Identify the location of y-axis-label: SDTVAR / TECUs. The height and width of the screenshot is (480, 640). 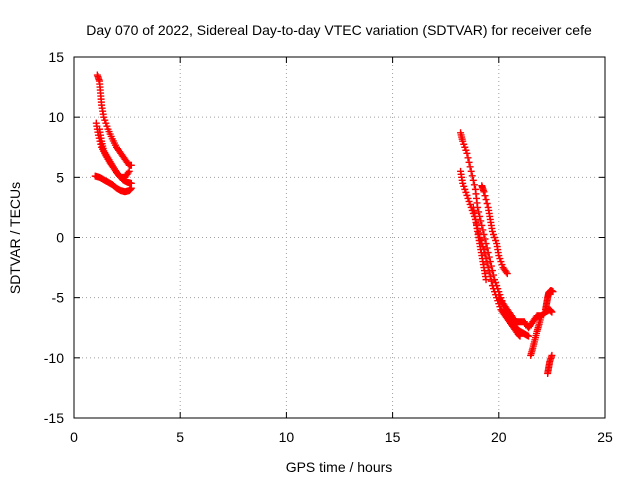
(15, 238).